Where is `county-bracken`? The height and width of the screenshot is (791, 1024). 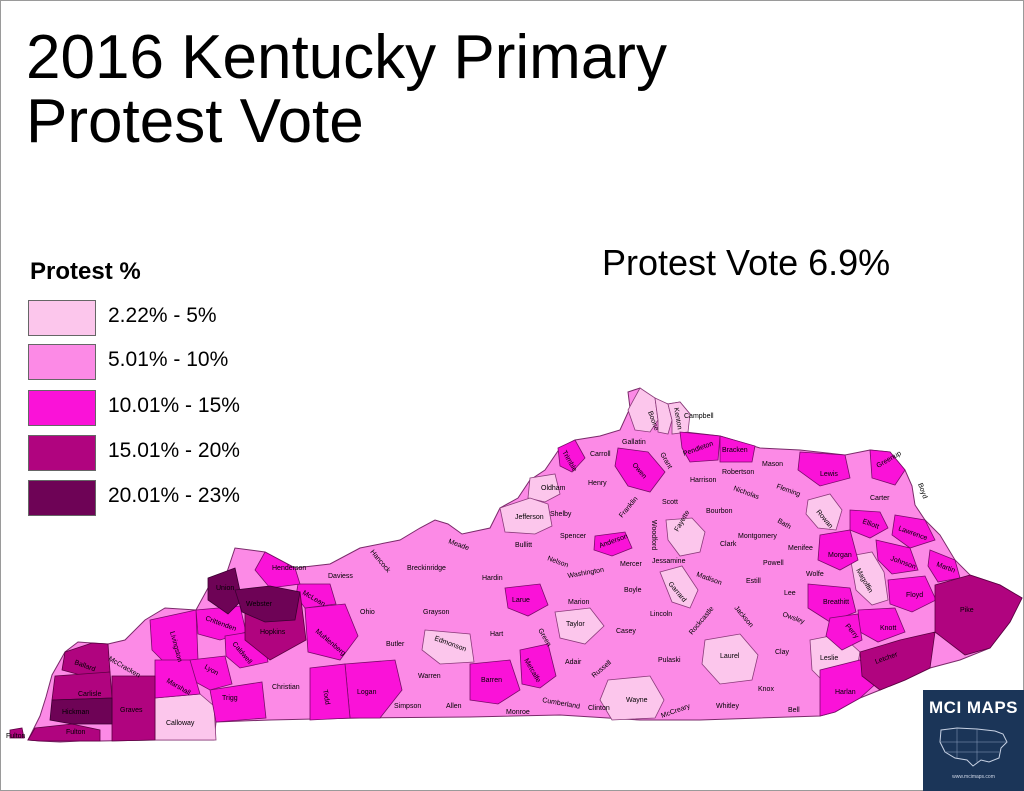 county-bracken is located at coordinates (737, 449).